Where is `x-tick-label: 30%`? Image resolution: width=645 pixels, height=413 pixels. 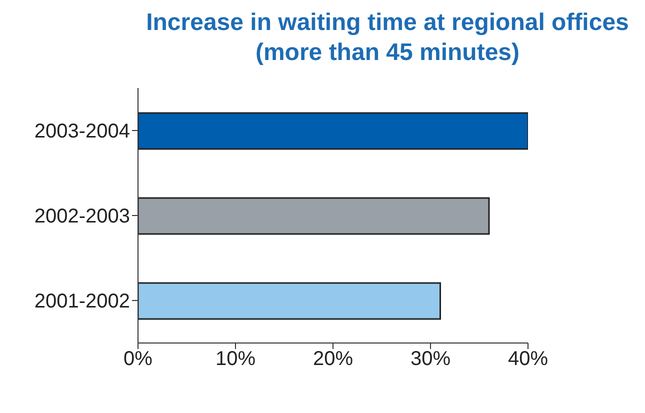
x-tick-label: 30% is located at coordinates (430, 359).